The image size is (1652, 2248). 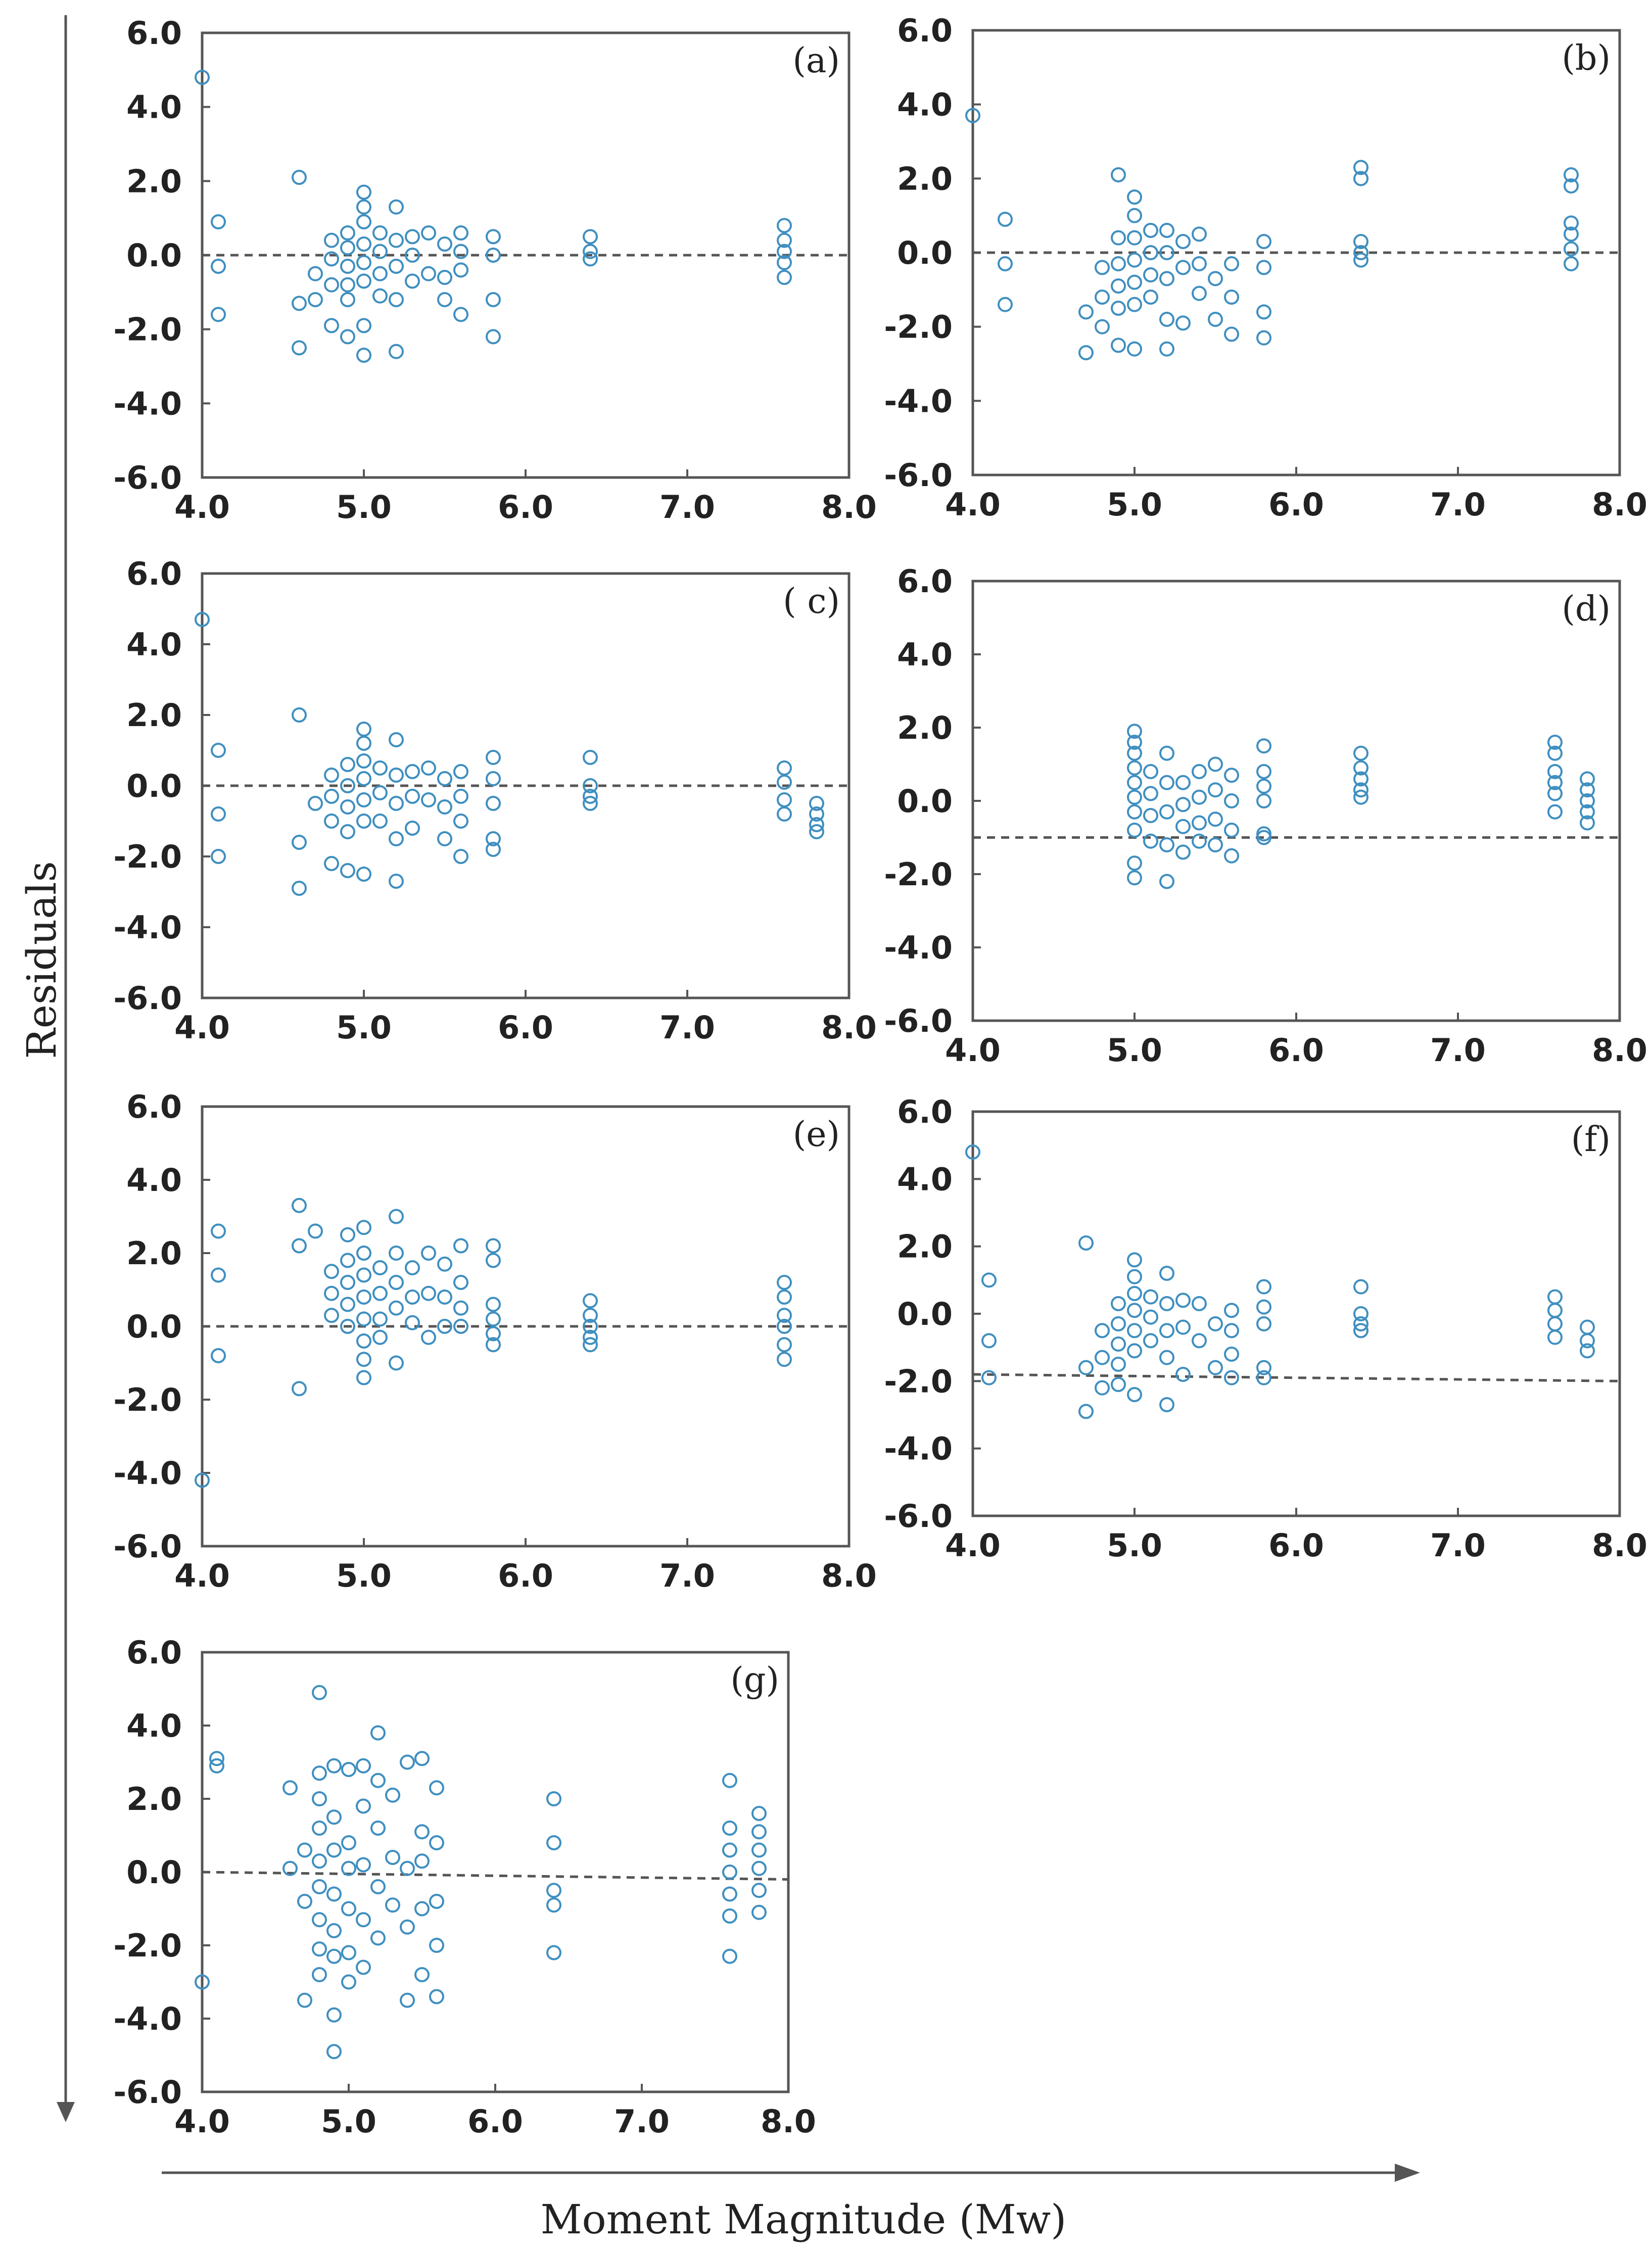 I want to click on panel-label: (f), so click(x=1591, y=1140).